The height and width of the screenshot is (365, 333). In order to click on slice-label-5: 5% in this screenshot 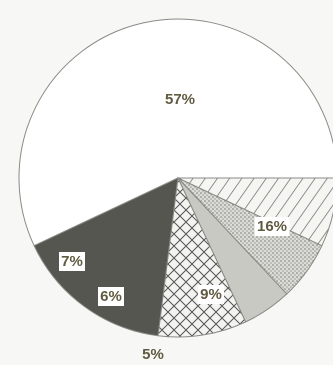, I will do `click(153, 354)`.